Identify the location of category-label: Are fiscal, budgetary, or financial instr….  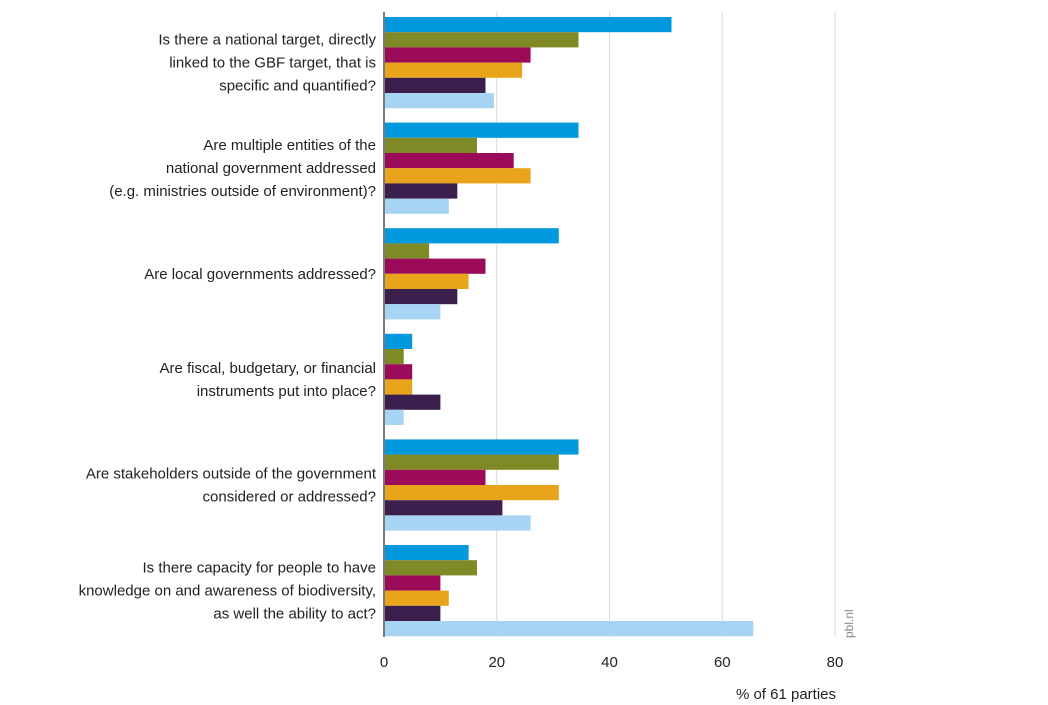
(268, 380).